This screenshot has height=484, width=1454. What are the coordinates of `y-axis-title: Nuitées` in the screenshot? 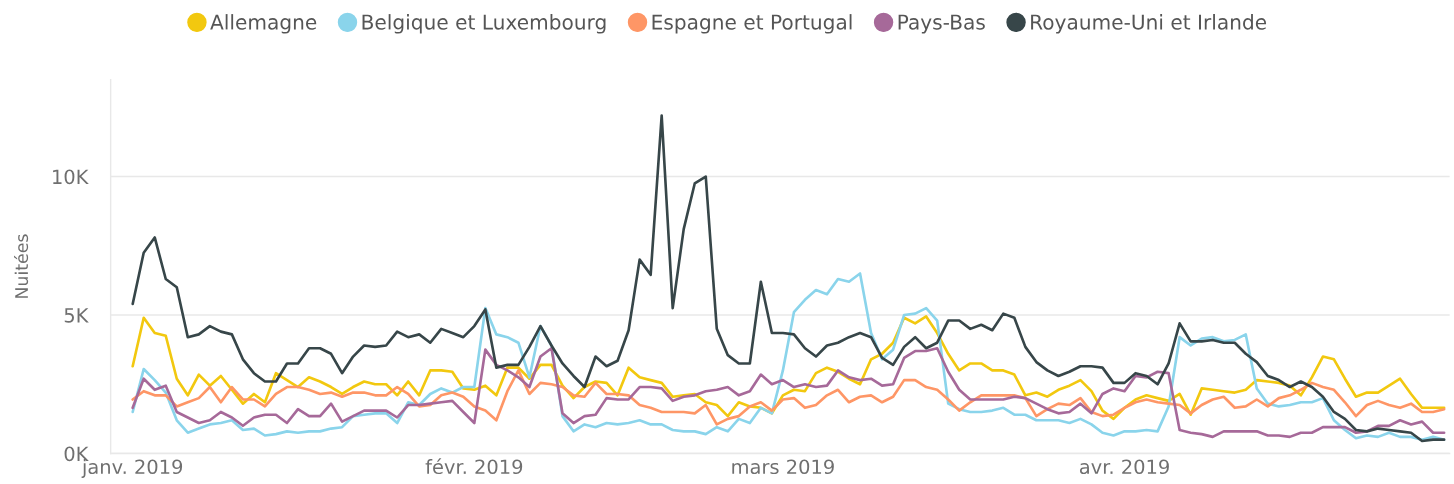 It's located at (21, 266).